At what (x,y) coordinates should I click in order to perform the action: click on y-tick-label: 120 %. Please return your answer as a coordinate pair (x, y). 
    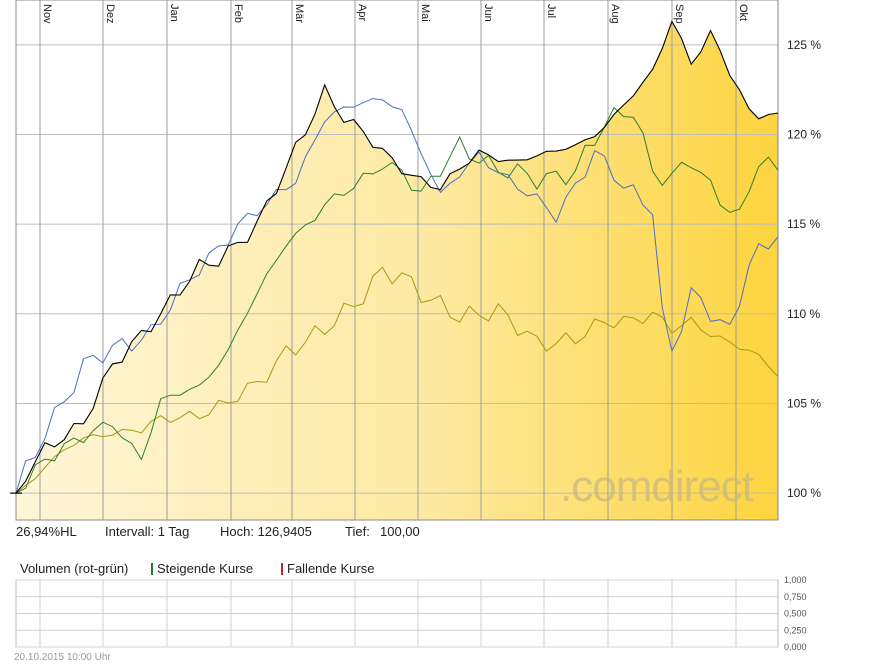
    Looking at the image, I should click on (804, 134).